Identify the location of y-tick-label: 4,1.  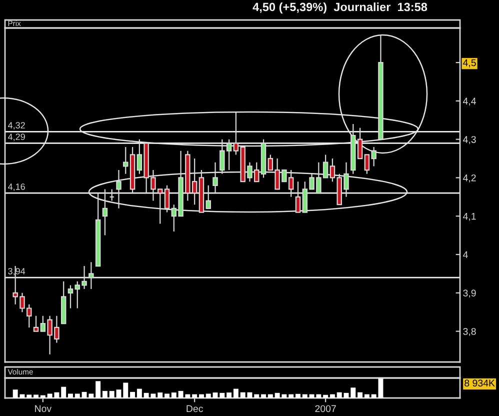
(469, 216).